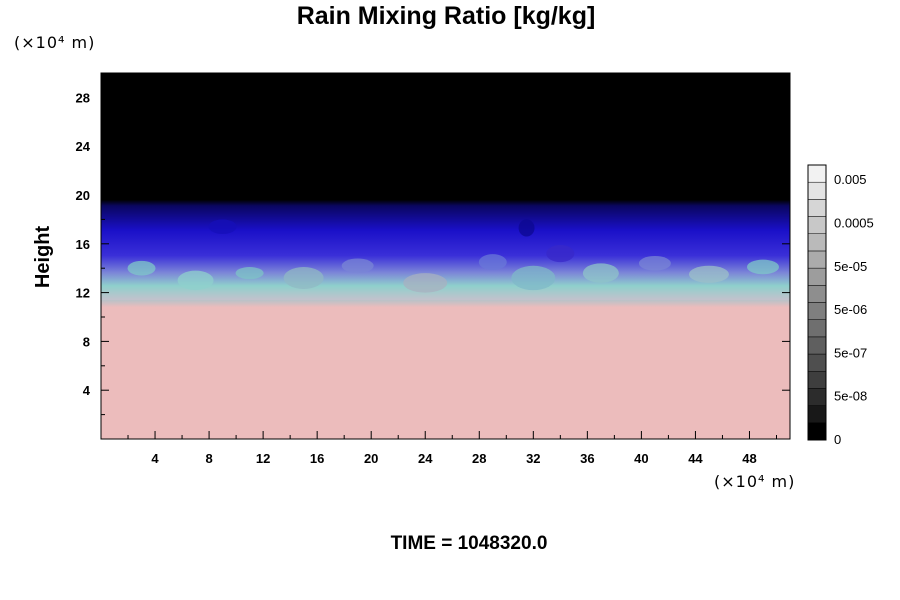  What do you see at coordinates (155, 458) in the screenshot?
I see `x-tick-label: 4` at bounding box center [155, 458].